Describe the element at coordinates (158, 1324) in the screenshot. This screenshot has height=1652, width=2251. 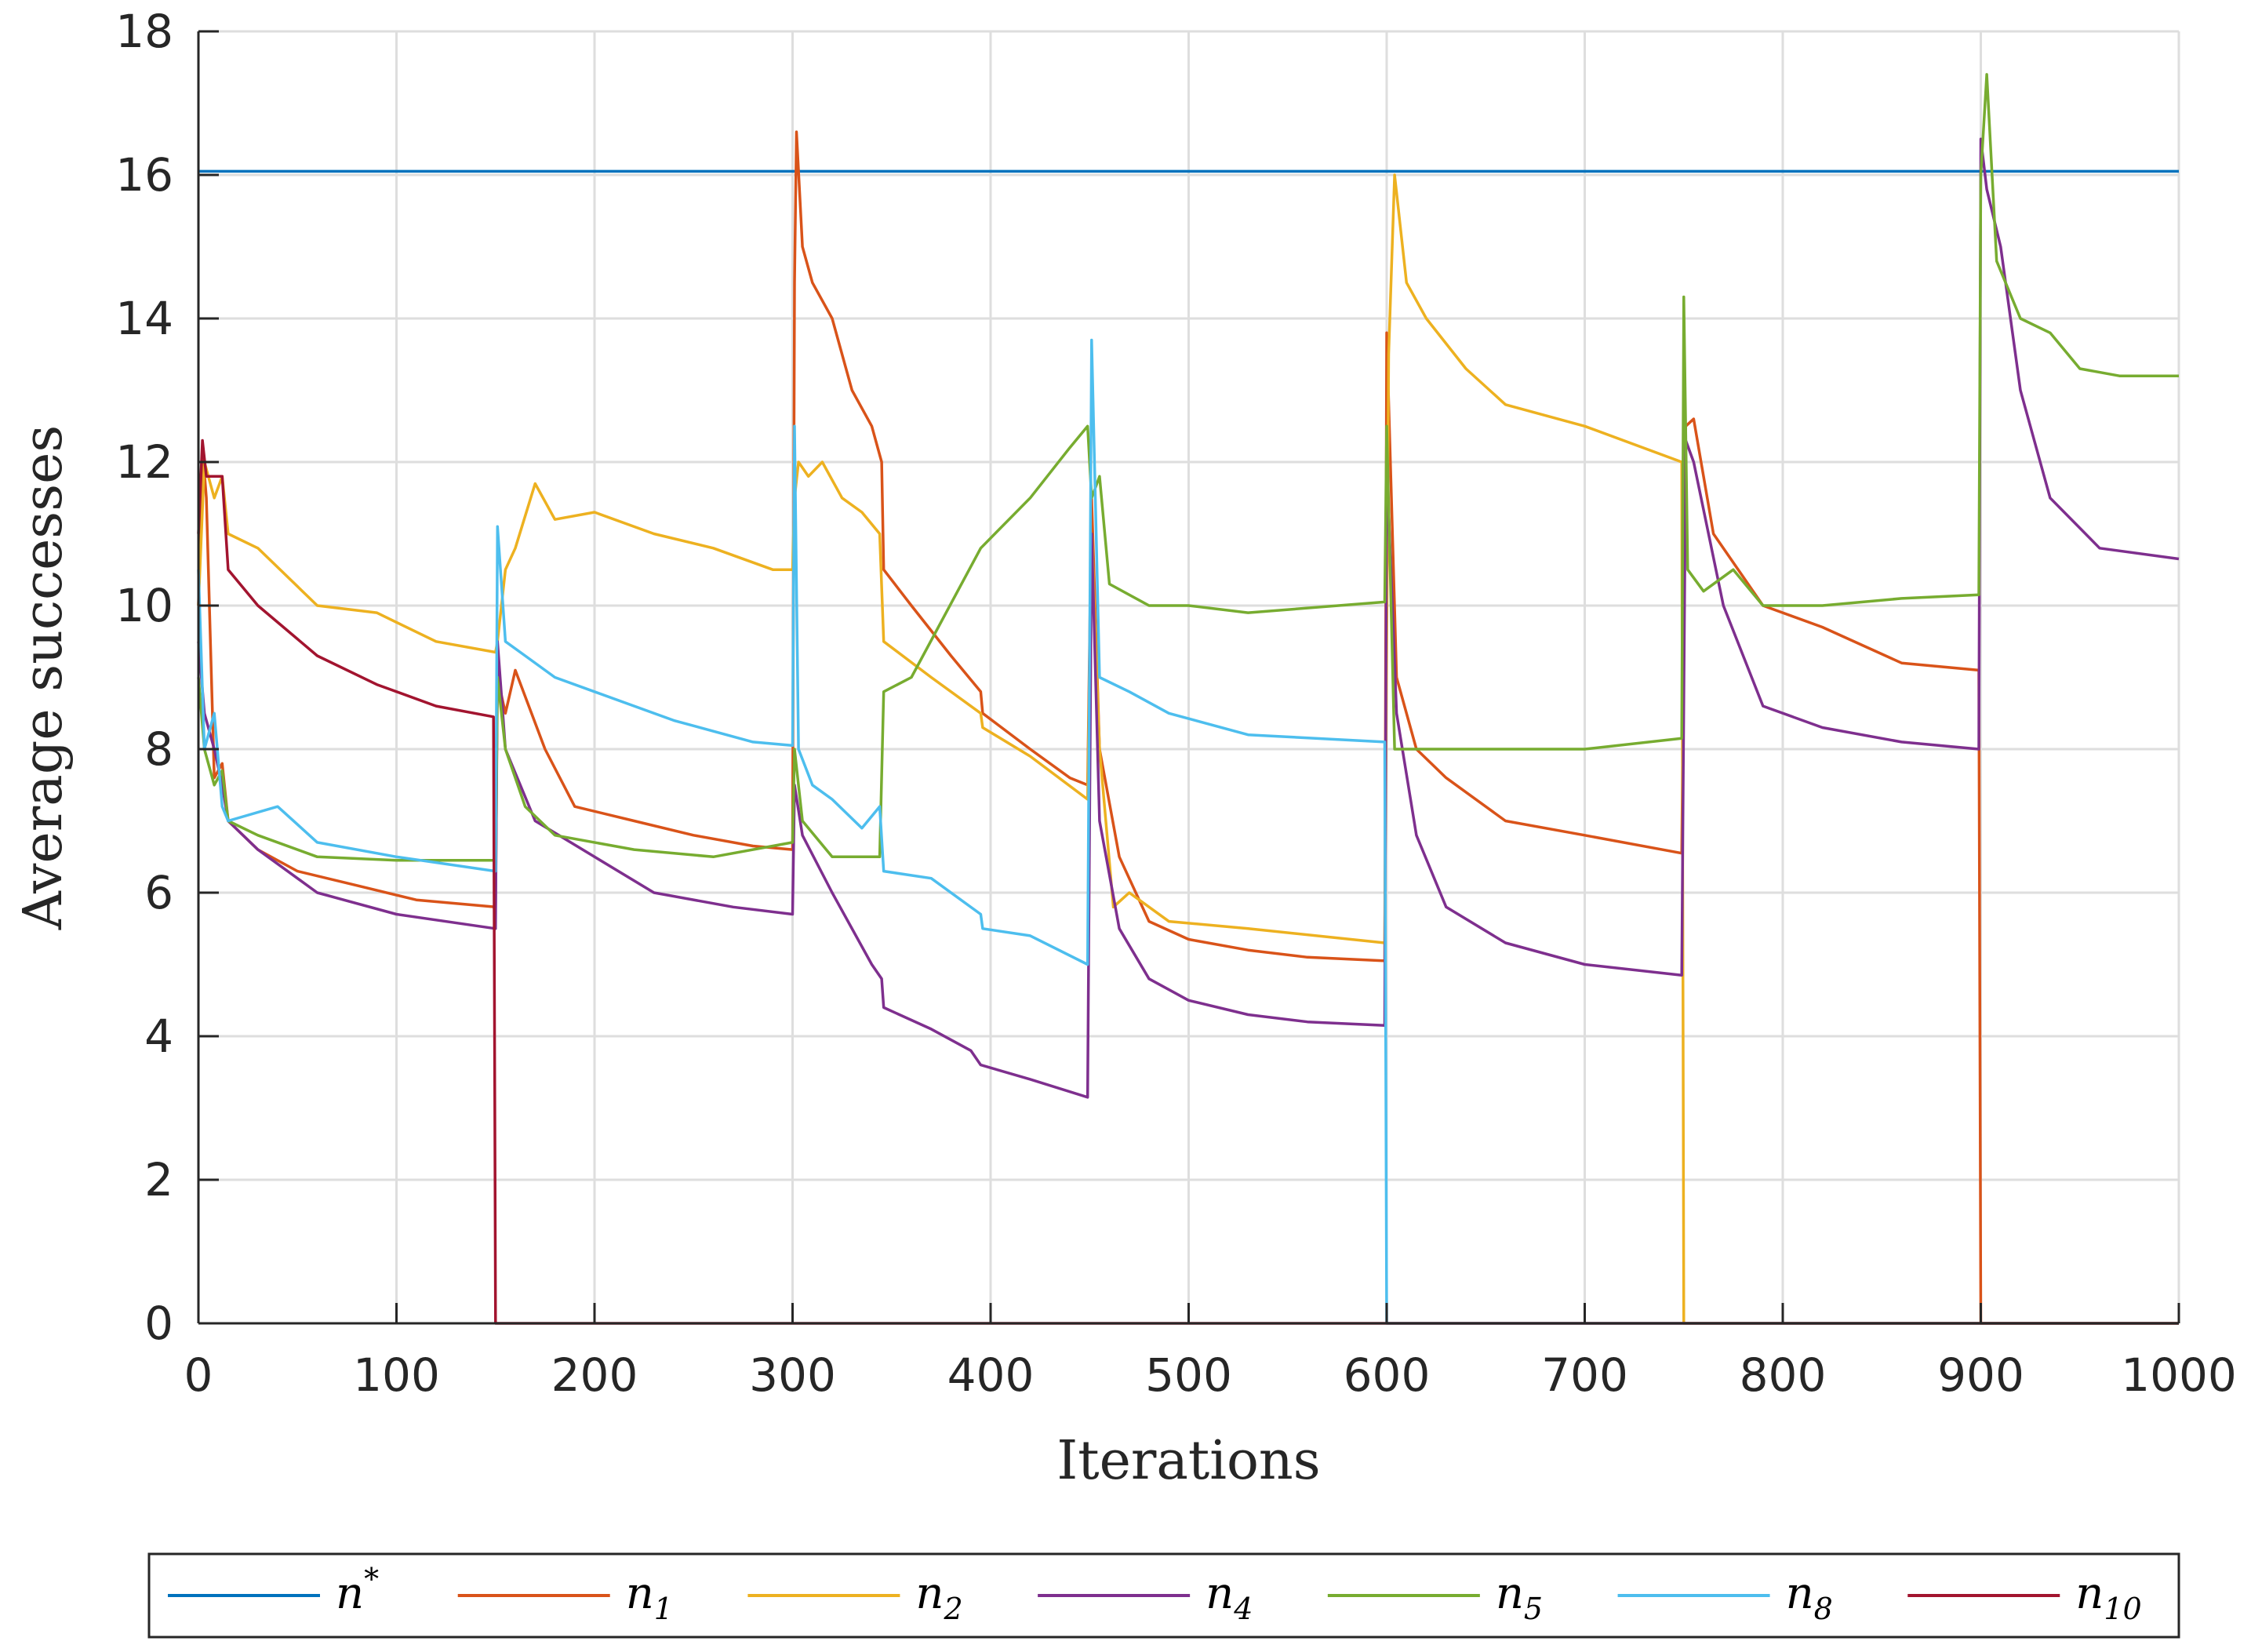
I see `y-tick-label: 0` at that location.